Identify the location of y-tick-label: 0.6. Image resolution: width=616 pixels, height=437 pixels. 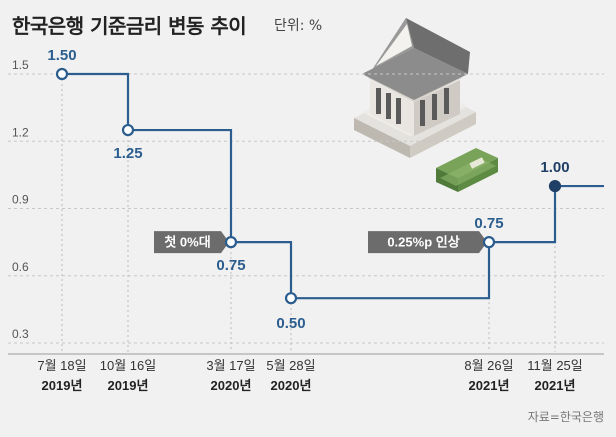
(20, 267).